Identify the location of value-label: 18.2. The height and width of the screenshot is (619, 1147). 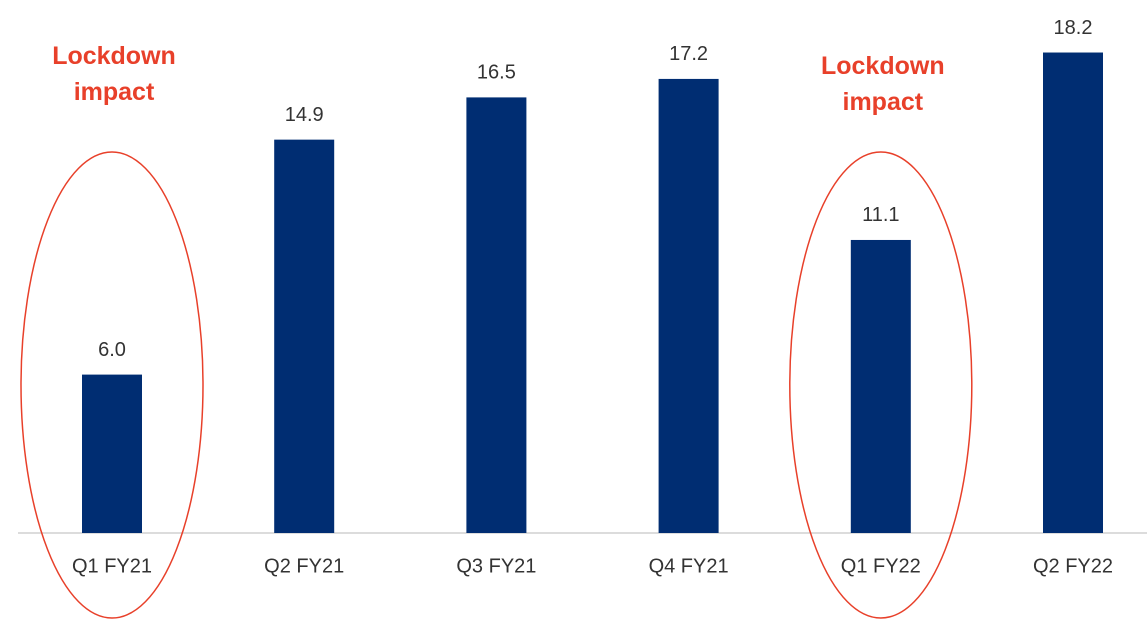
(1073, 28).